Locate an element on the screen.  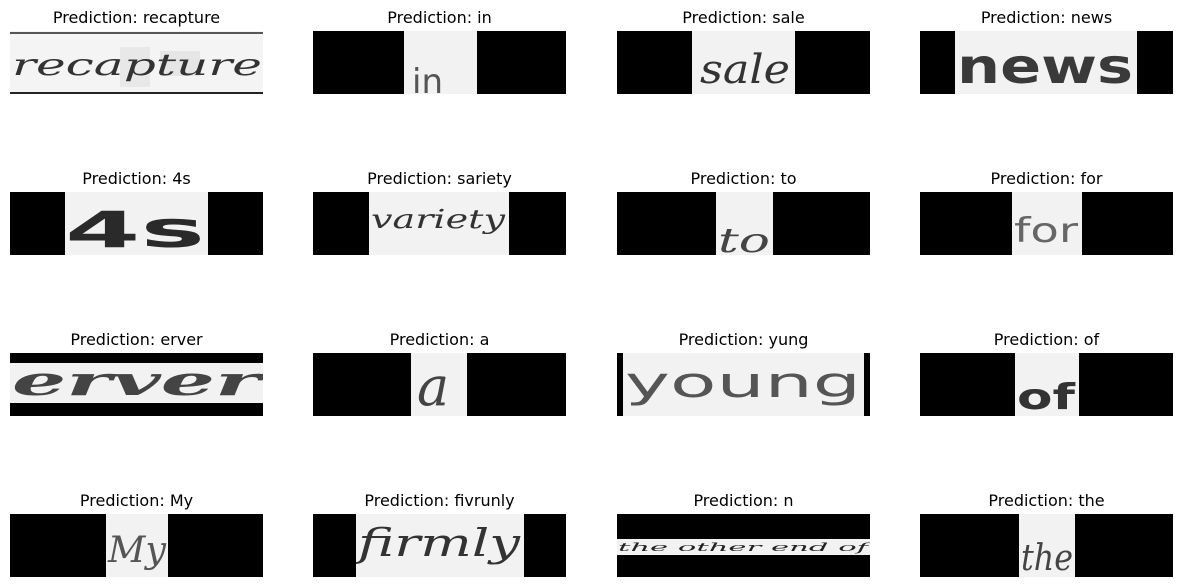
handwriting-text: for is located at coordinates (1046, 231).